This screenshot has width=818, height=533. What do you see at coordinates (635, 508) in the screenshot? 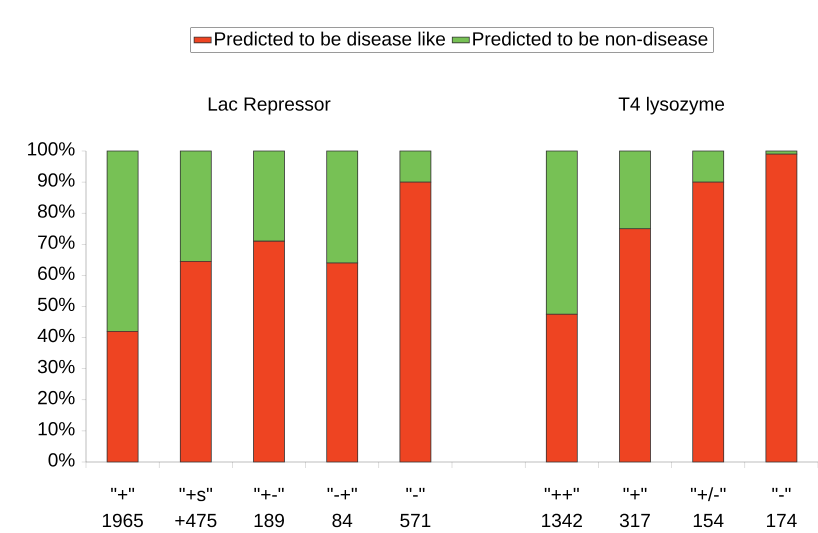
I see `x-tick-label: "+" 317` at bounding box center [635, 508].